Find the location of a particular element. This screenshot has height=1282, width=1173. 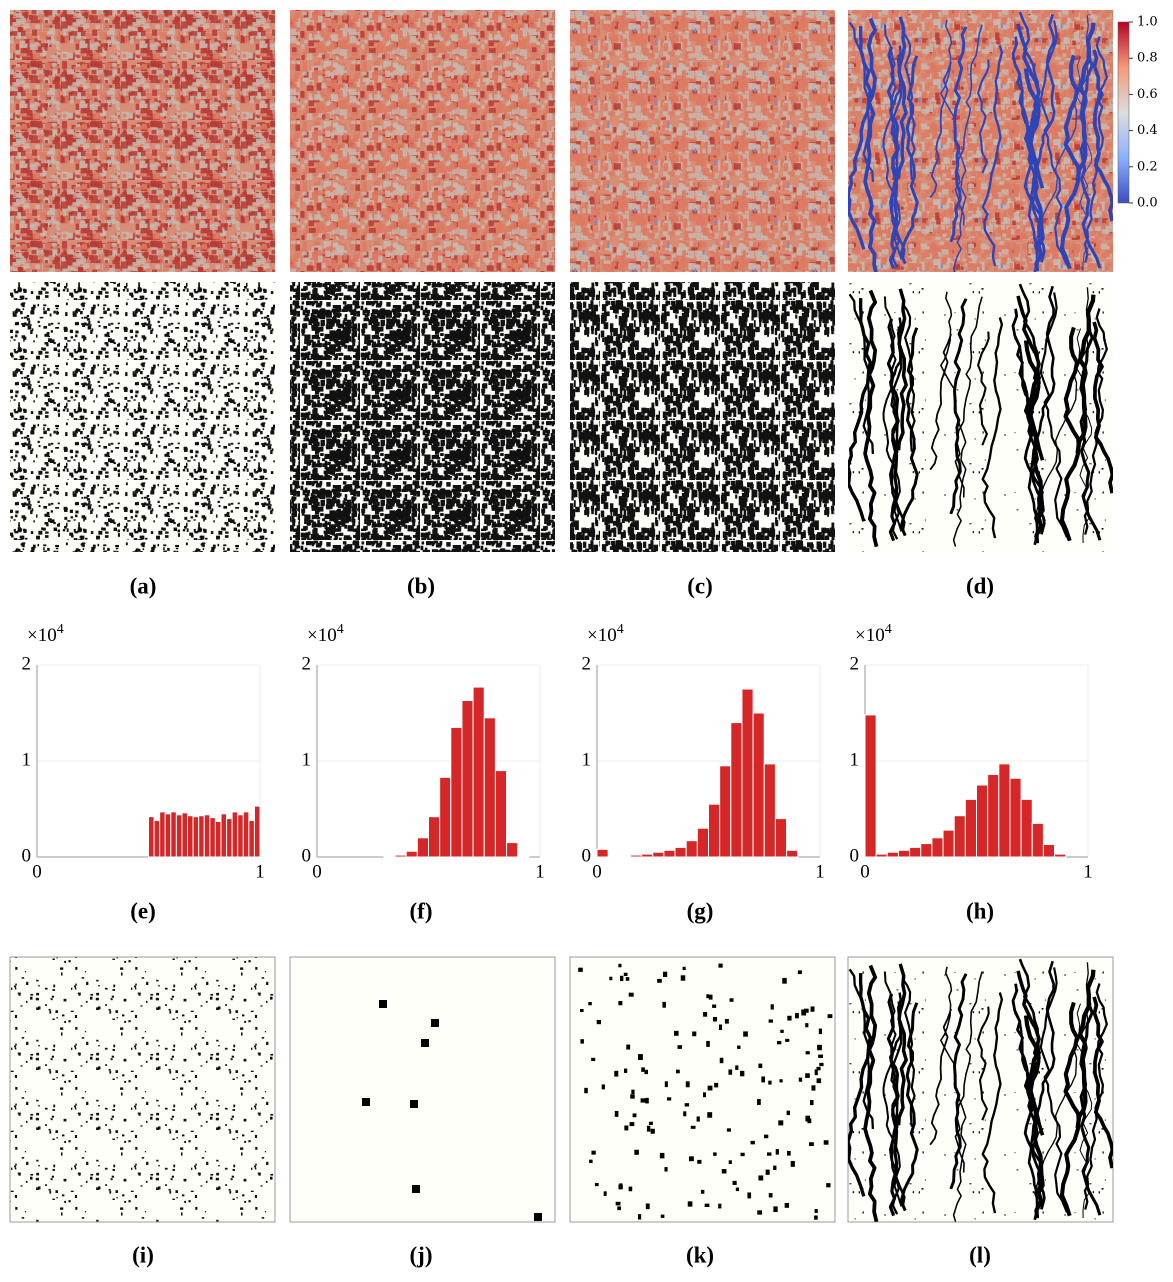

y-tick-label: 0 is located at coordinates (587, 855).